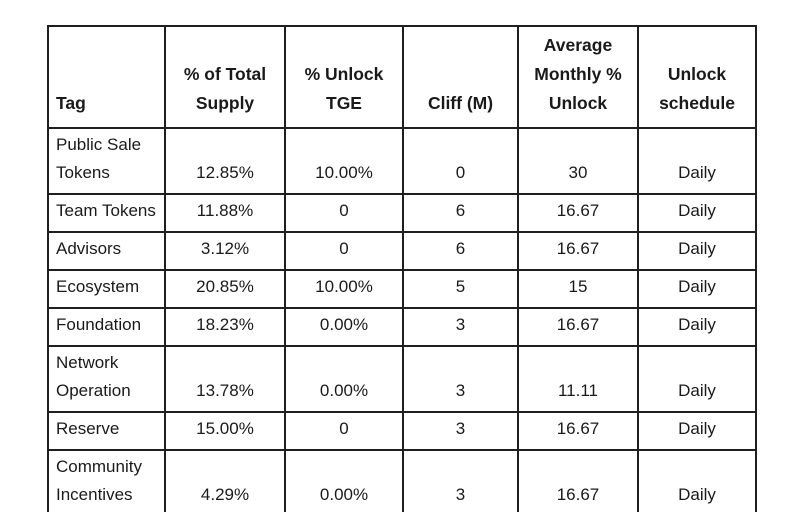  I want to click on table-row-team-tokens: Team Tokens 11.88% 0 6 16.67 Daily, so click(402, 213).